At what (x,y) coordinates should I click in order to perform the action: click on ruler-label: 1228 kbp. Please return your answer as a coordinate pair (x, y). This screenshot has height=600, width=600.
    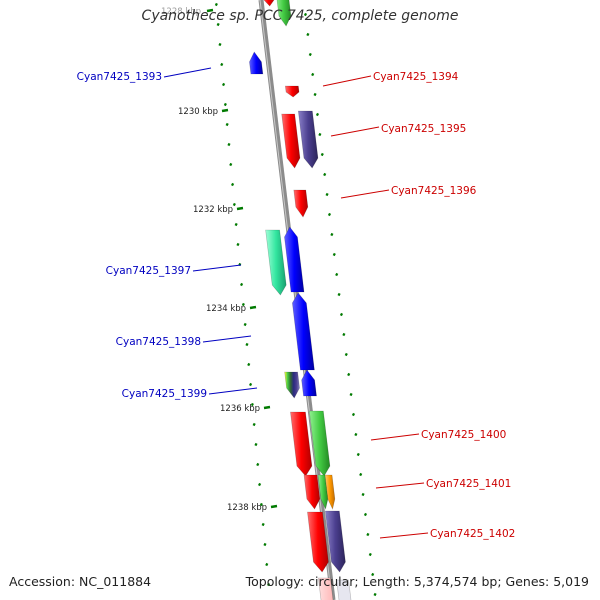
    Looking at the image, I should click on (181, 12).